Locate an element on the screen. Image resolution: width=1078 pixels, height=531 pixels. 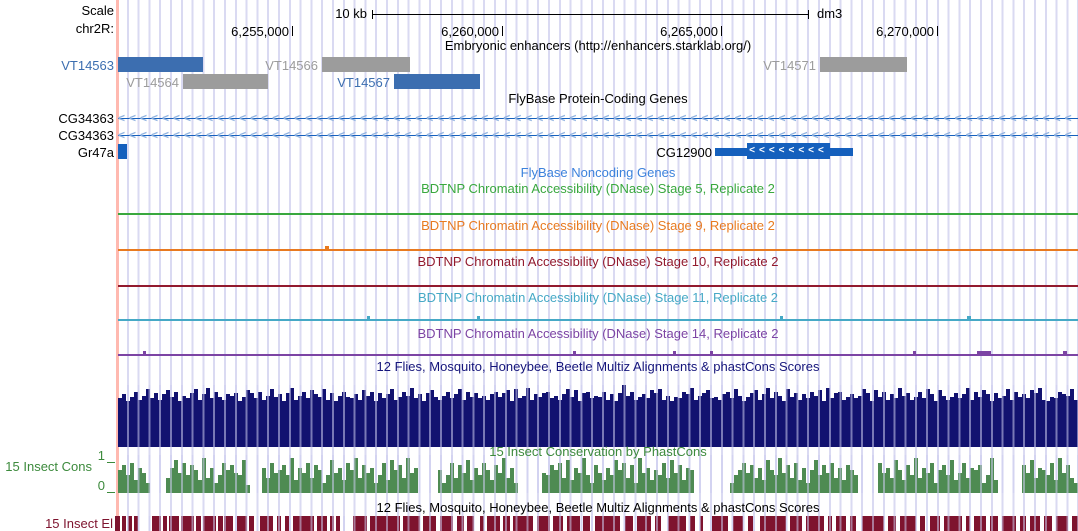
enhancer-label: VT14566 is located at coordinates (291, 65).